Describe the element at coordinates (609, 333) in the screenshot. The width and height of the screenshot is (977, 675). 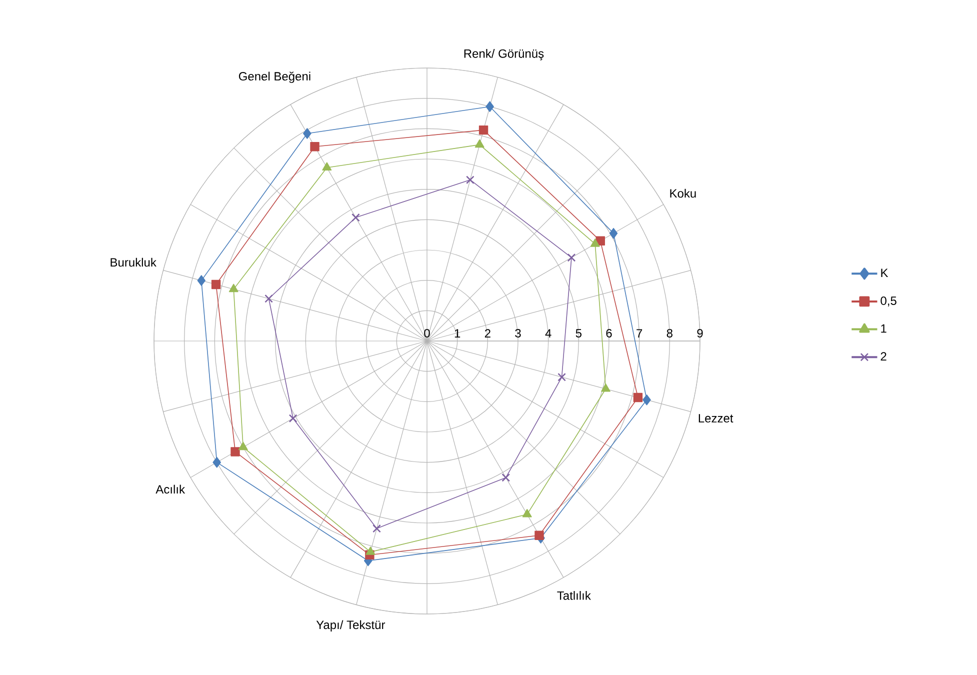
I see `y-tick-label: 6` at that location.